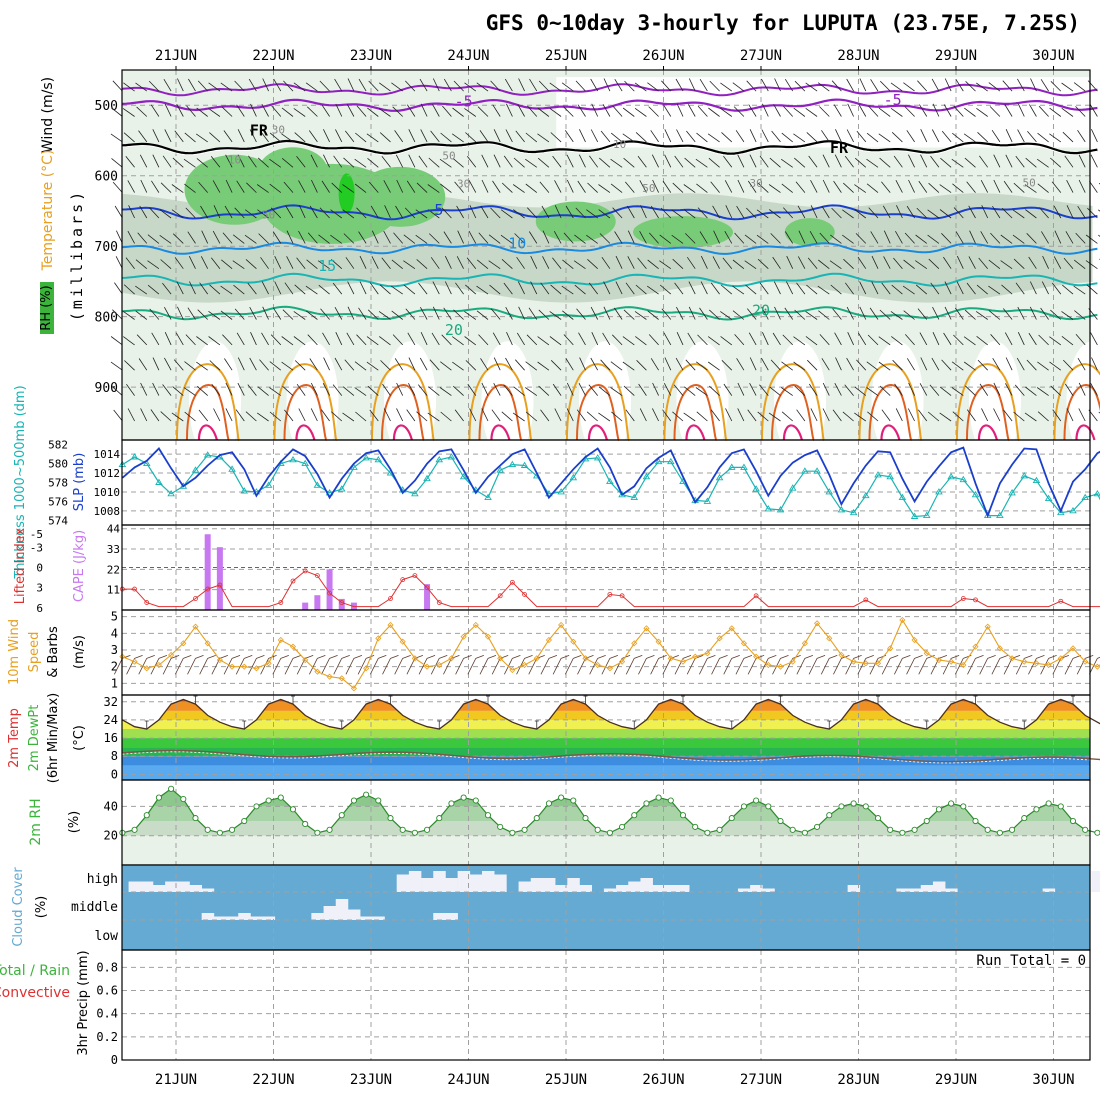 This screenshot has height=1100, width=1100. Describe the element at coordinates (606, 700) in the screenshot. I see `temp-band` at that location.